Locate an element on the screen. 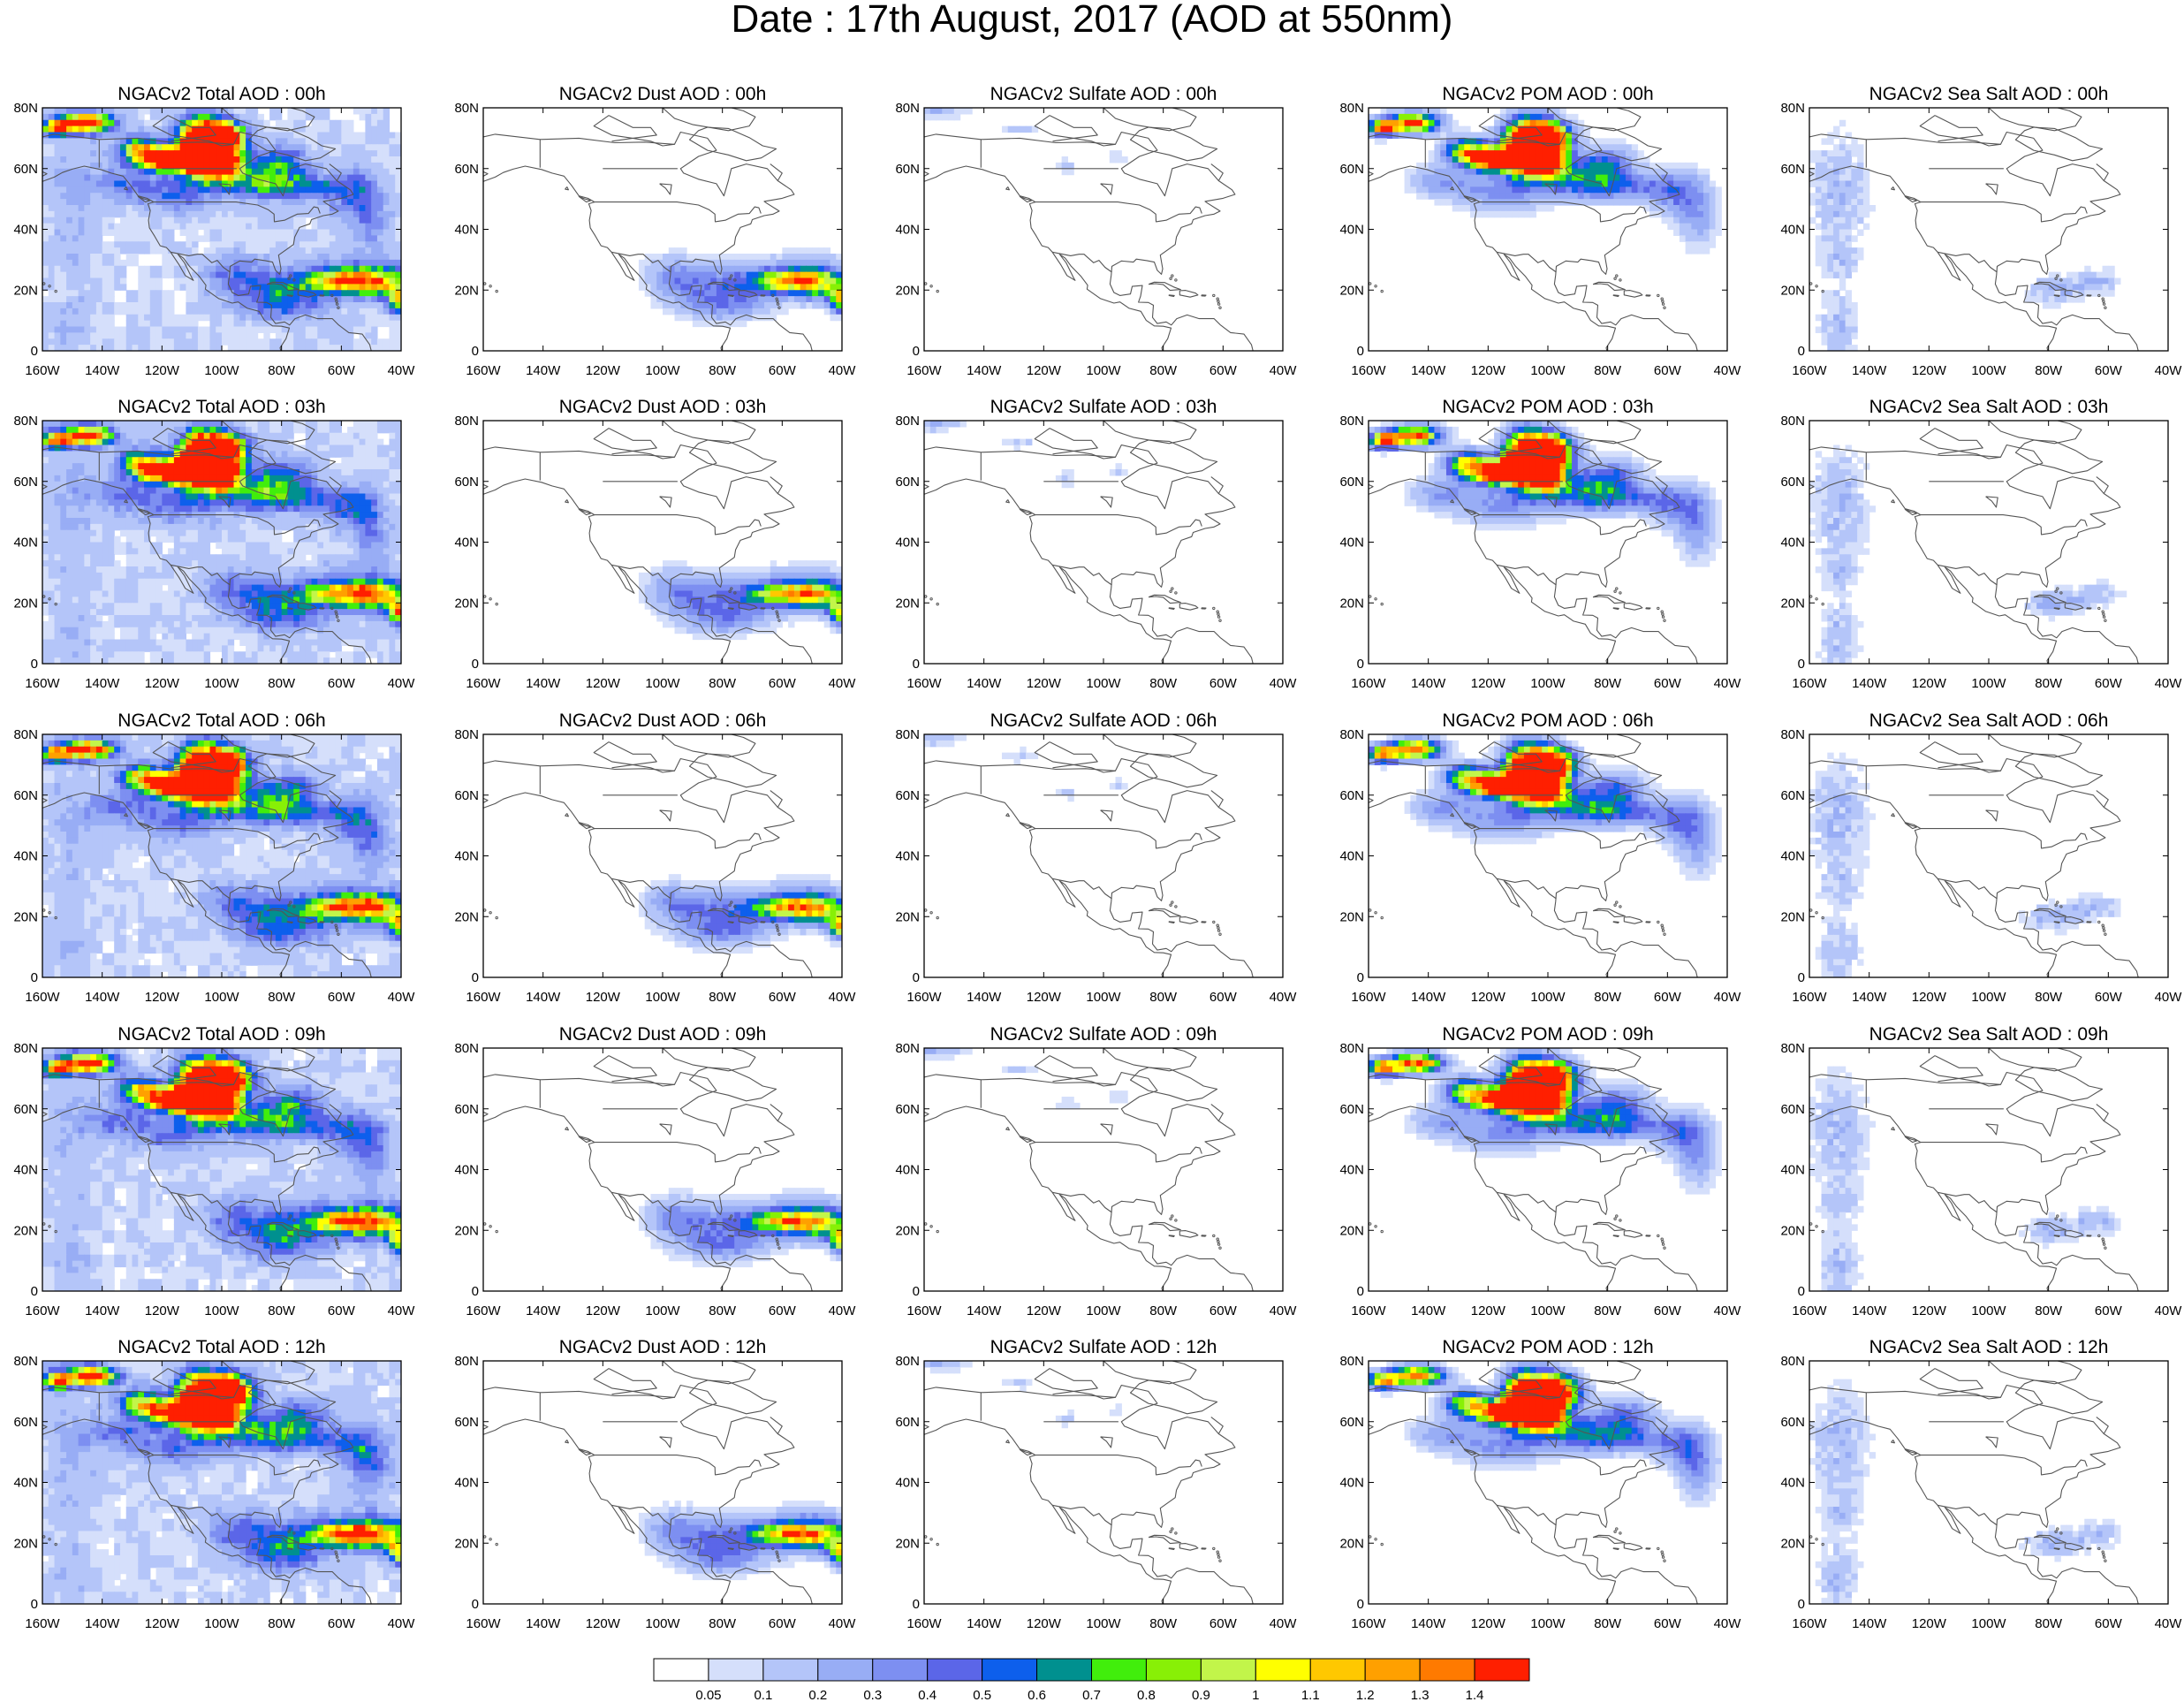  island is located at coordinates (2104, 304).